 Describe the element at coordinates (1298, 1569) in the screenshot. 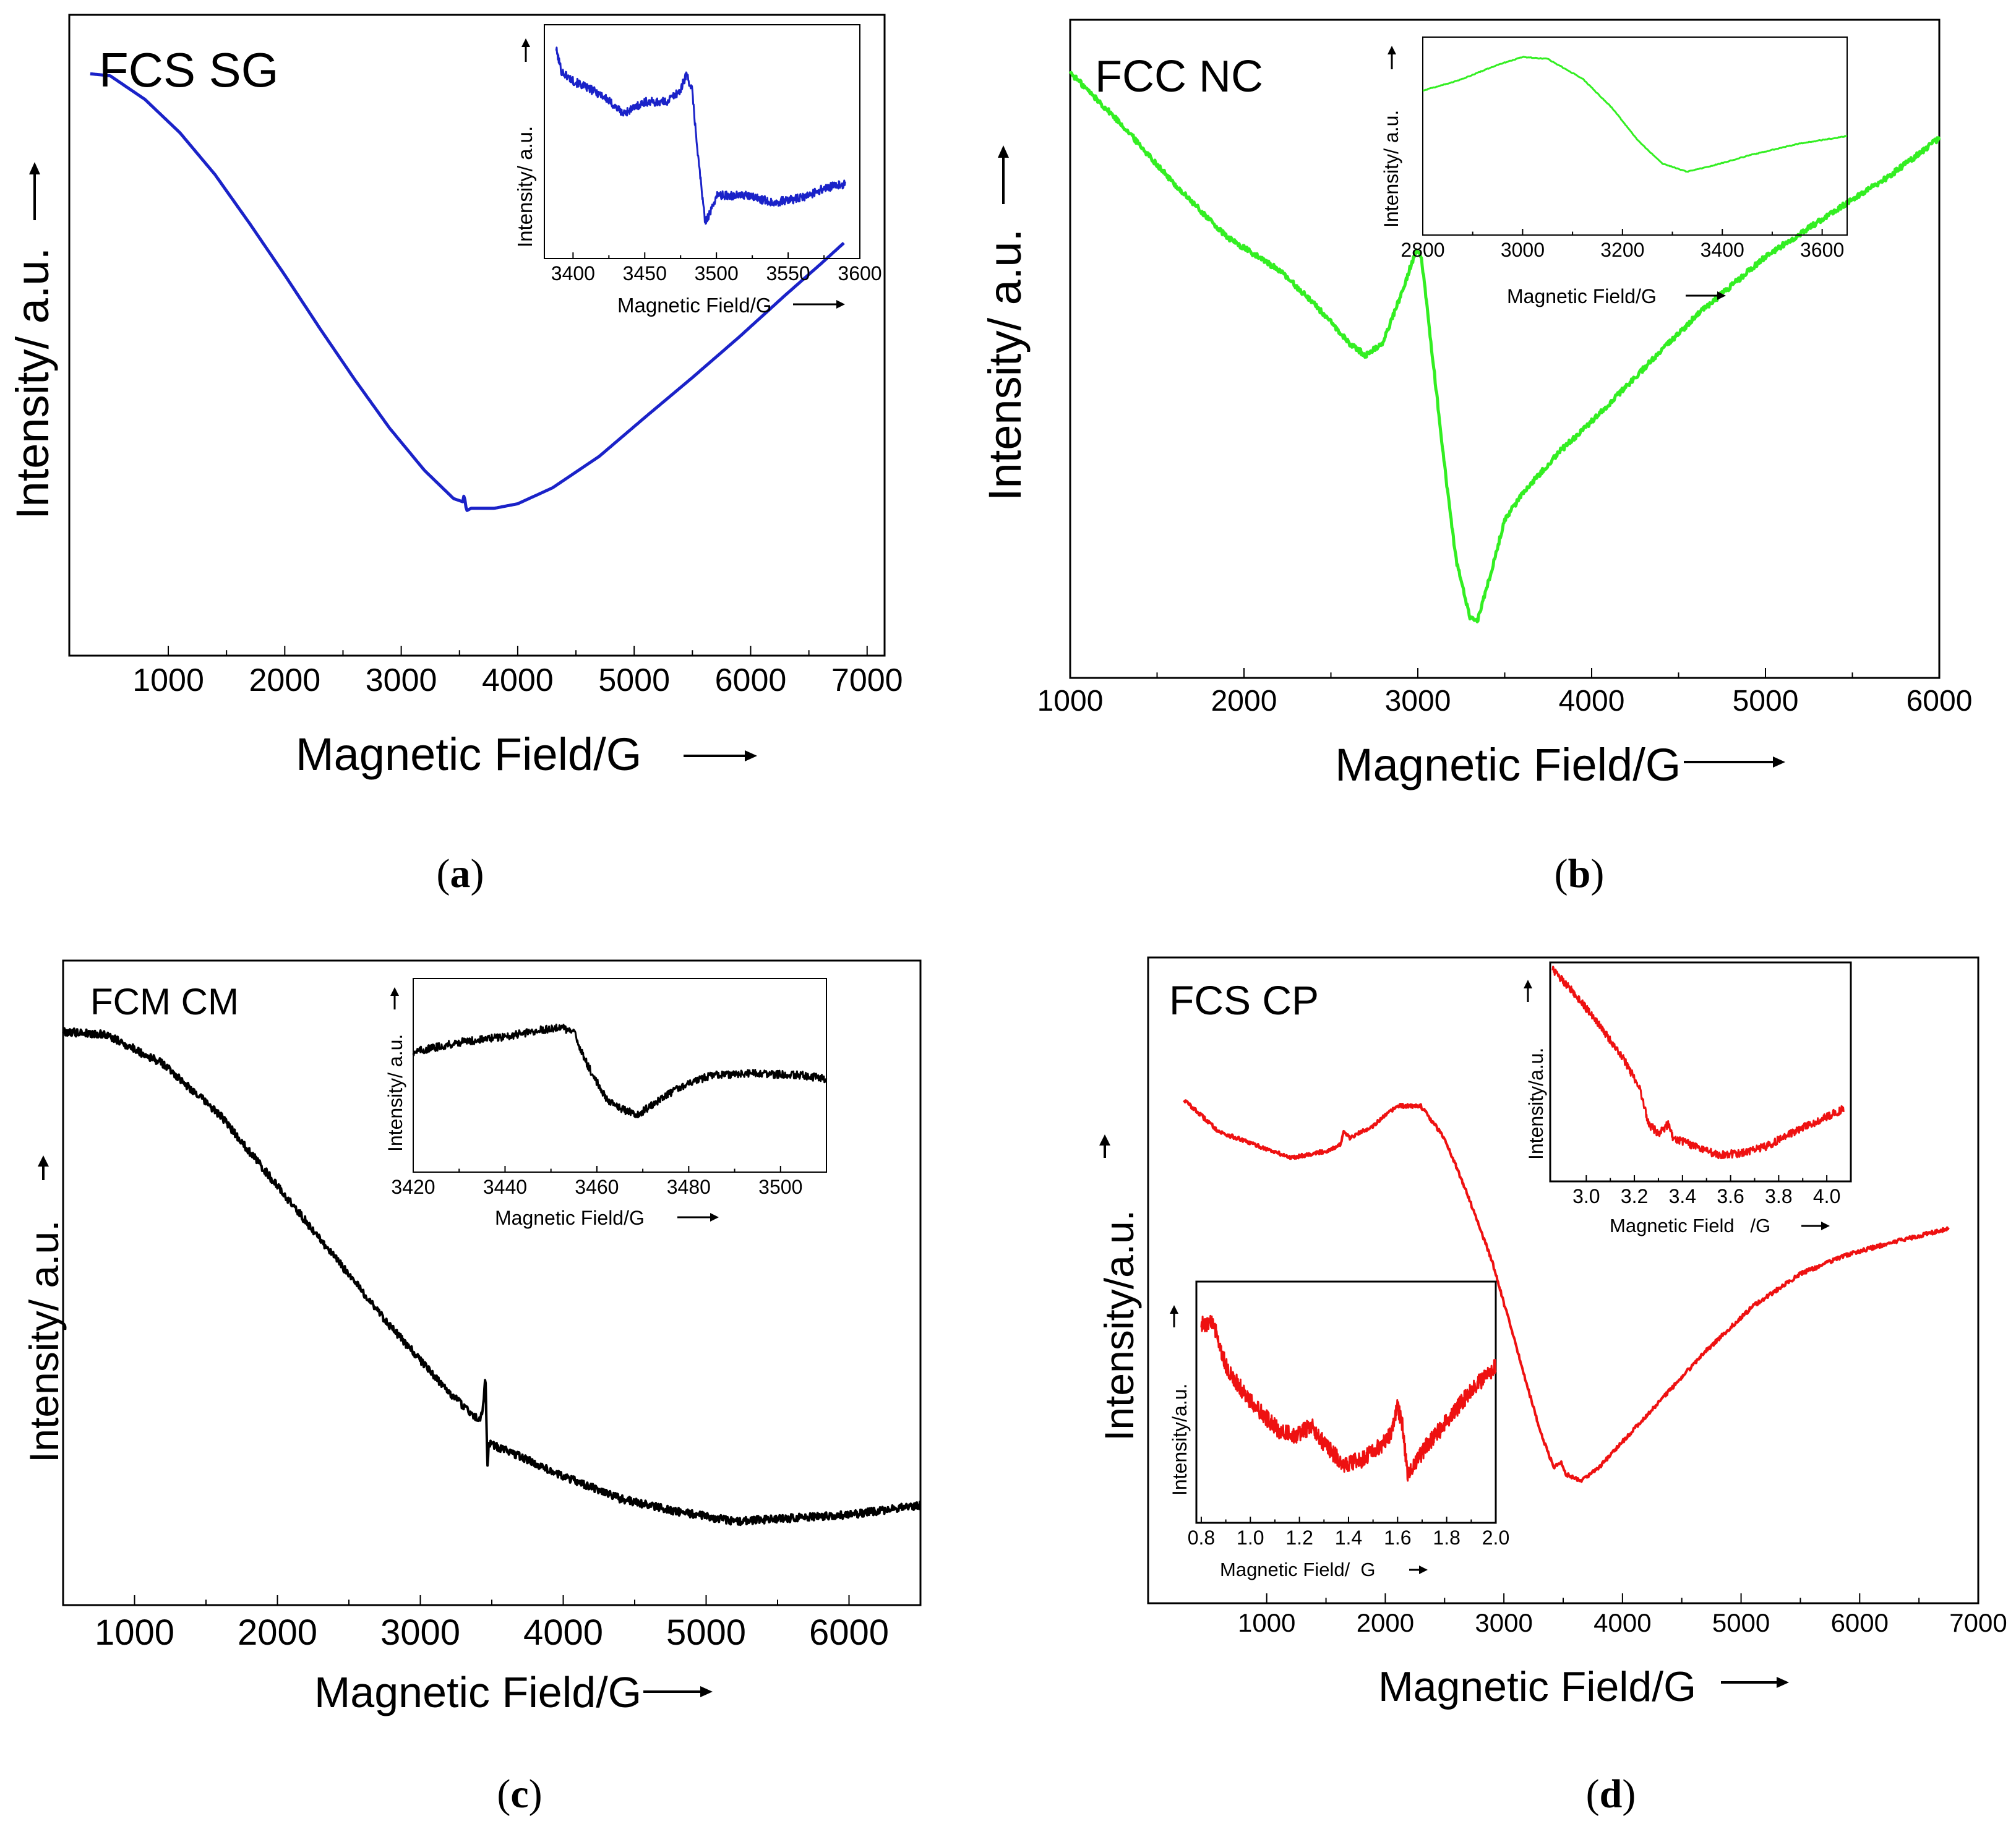

I see `panel-d-inset-lower-x-axis-label: Magnetic Field/ G` at that location.